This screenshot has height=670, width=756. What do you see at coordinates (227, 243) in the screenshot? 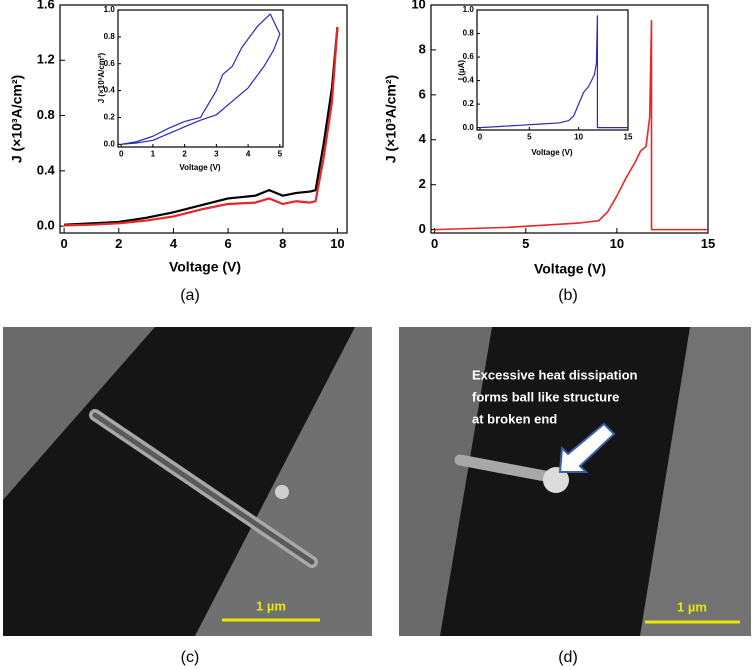
I see `x-tick-label: 6` at bounding box center [227, 243].